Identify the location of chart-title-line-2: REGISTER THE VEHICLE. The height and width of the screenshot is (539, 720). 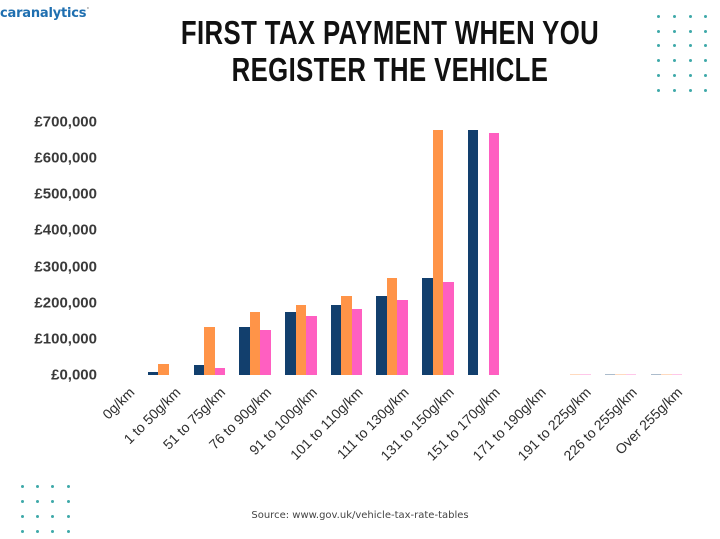
(390, 69).